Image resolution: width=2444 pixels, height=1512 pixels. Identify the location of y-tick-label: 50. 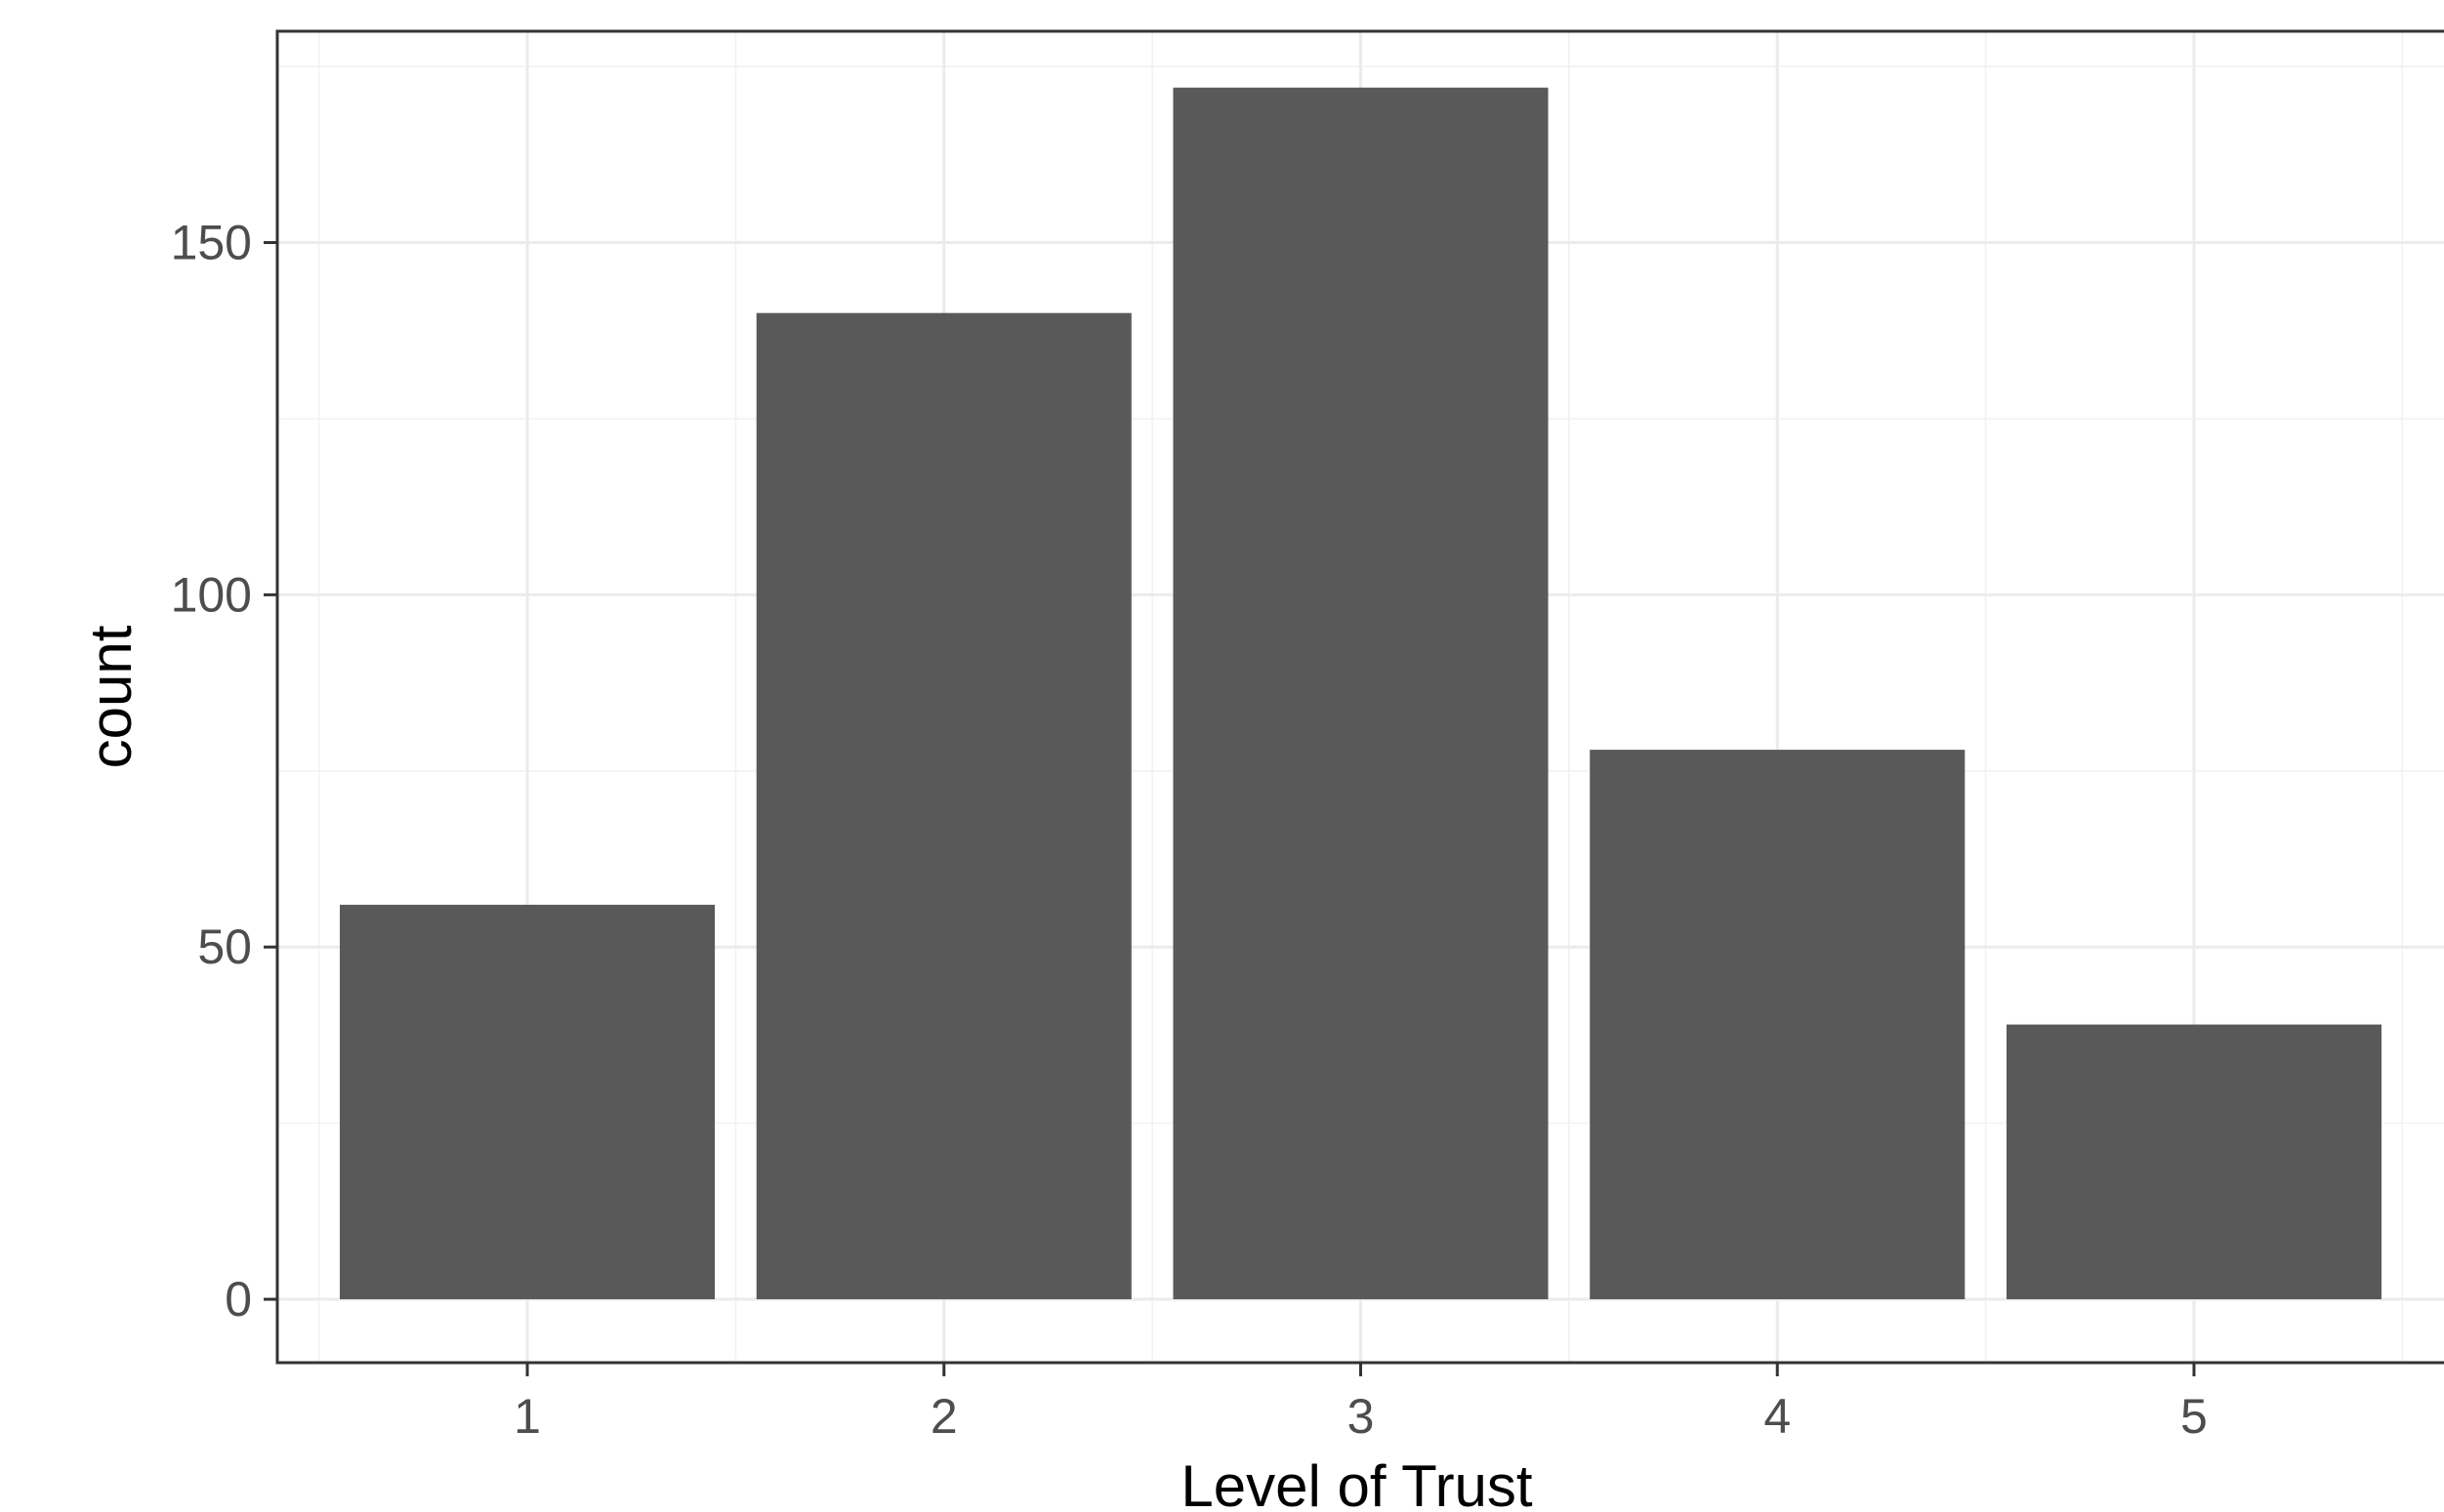
(224, 946).